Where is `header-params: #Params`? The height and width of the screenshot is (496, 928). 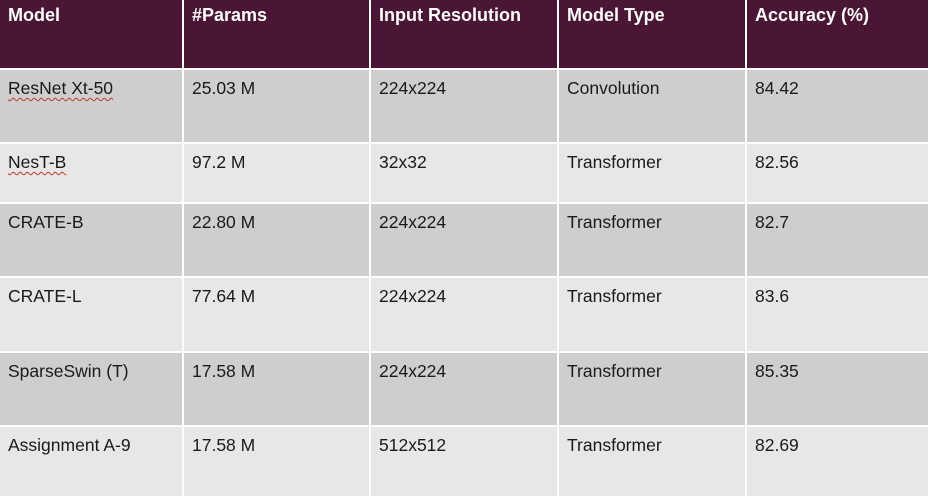
header-params: #Params is located at coordinates (230, 15).